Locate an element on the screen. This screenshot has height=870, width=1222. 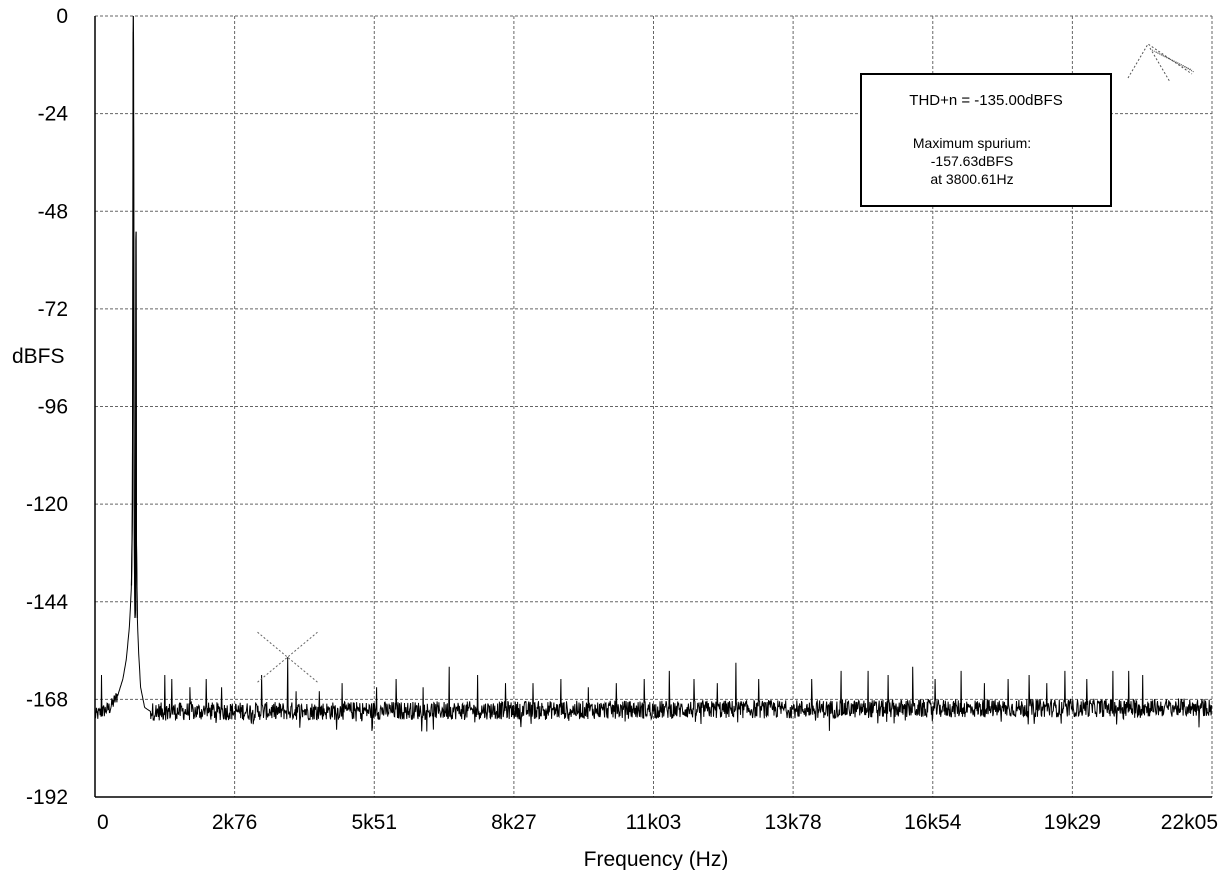
x-tick-label: 16k54 is located at coordinates (933, 822).